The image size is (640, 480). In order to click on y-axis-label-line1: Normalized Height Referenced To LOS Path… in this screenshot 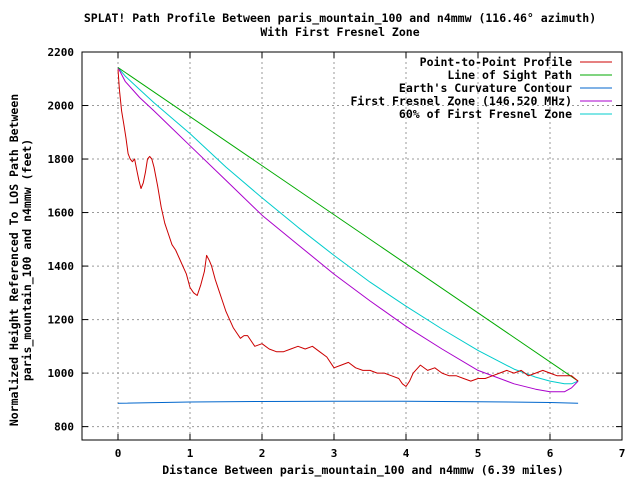, I will do `click(14, 260)`.